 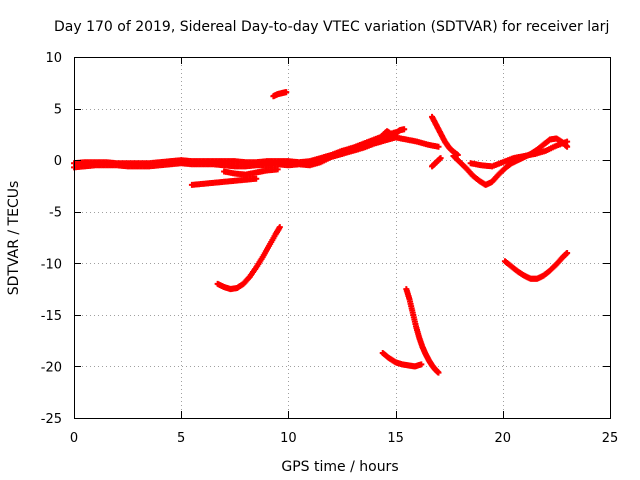 I want to click on y-tick-label: -5, so click(x=55, y=213).